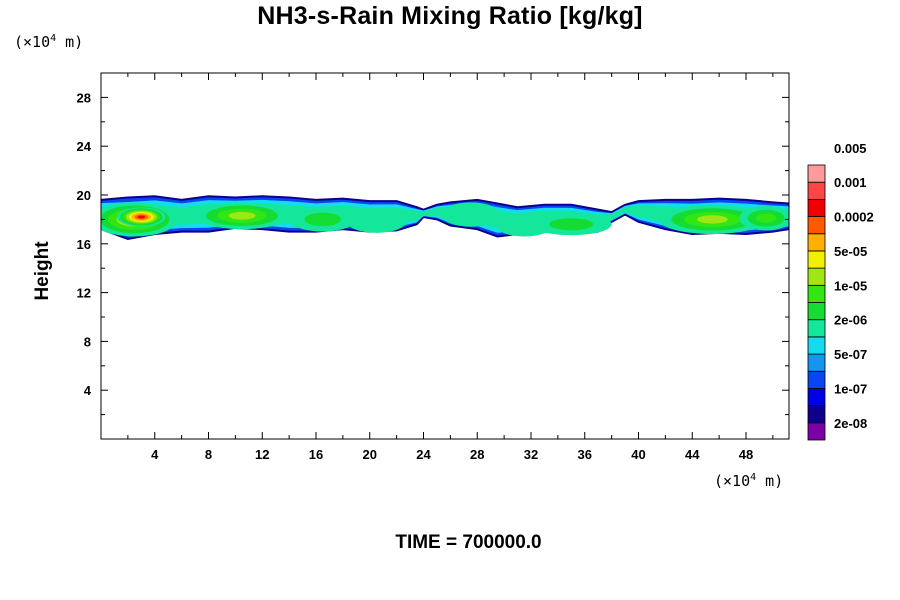 This screenshot has height=600, width=900. I want to click on x-tick-label: 36, so click(585, 454).